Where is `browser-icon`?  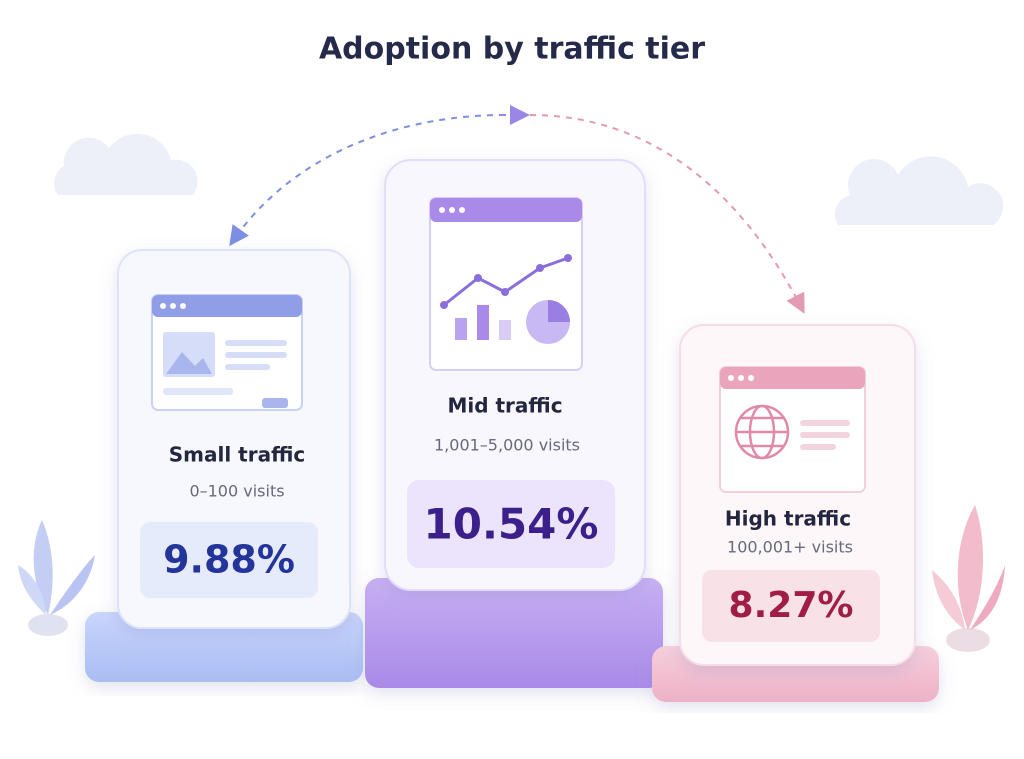 browser-icon is located at coordinates (227, 352).